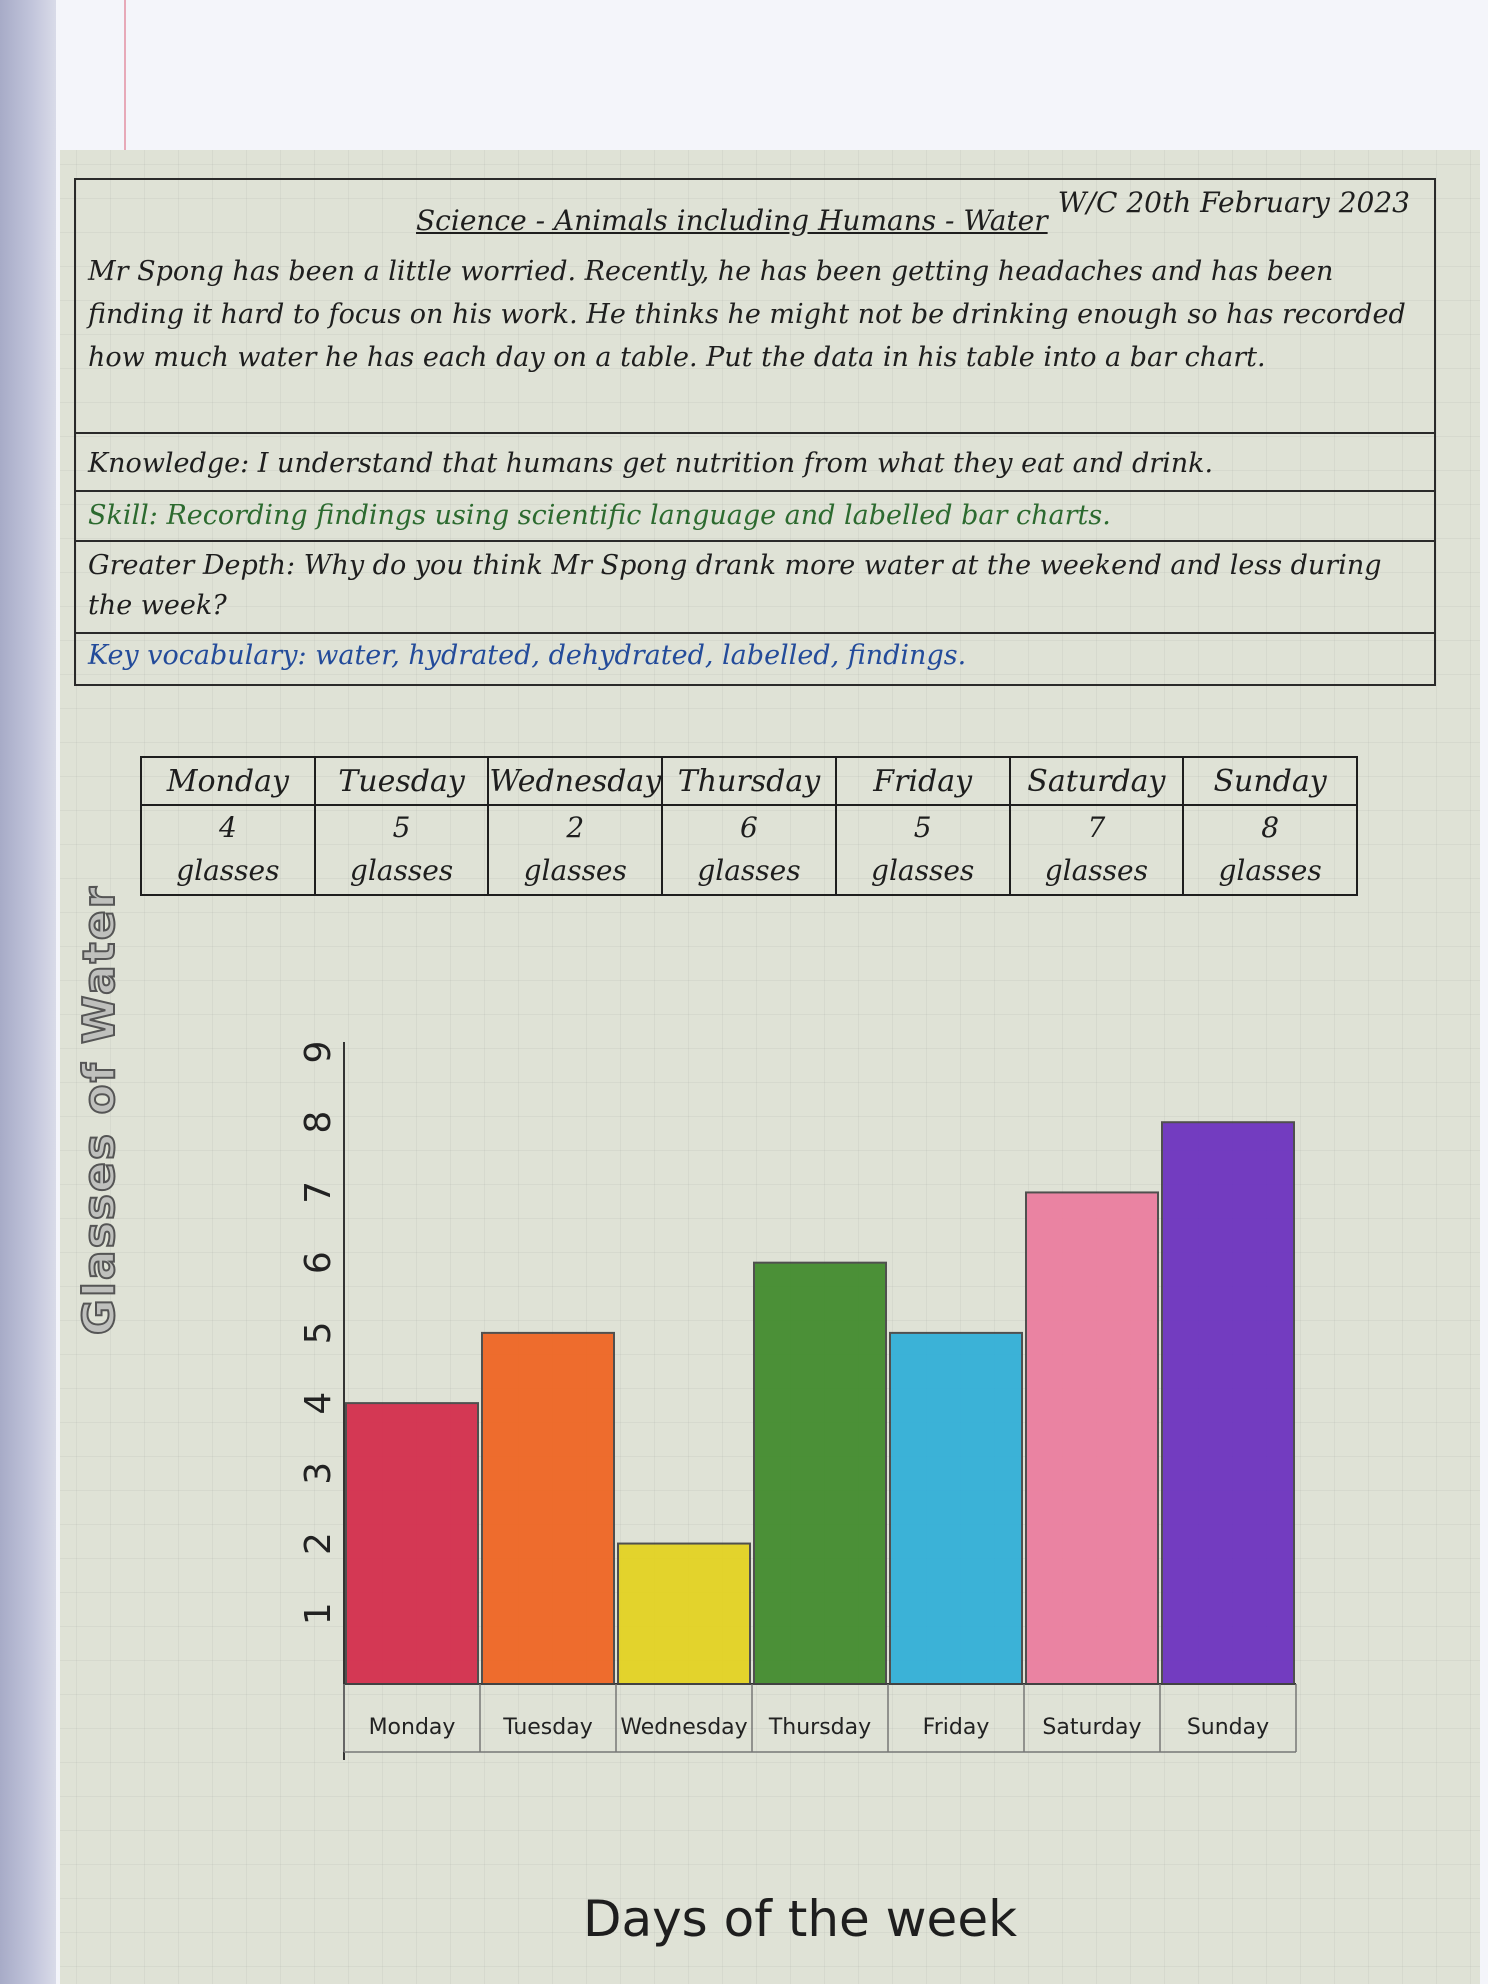 Image resolution: width=1488 pixels, height=1984 pixels. I want to click on table-count: 6, so click(749, 827).